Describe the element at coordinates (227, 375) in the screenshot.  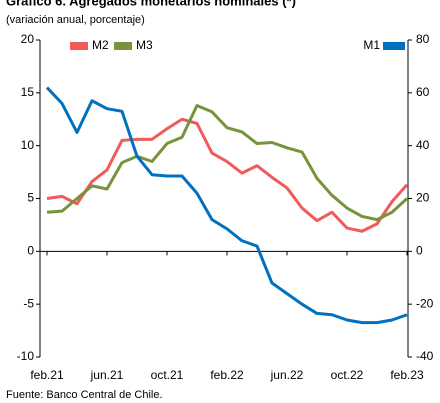
I see `x-tick-label: feb.22` at that location.